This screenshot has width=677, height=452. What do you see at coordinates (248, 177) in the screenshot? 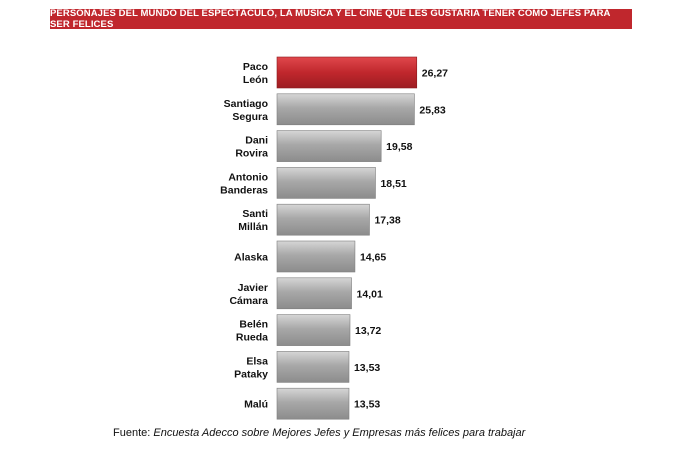
I see `category-label: Antonio` at bounding box center [248, 177].